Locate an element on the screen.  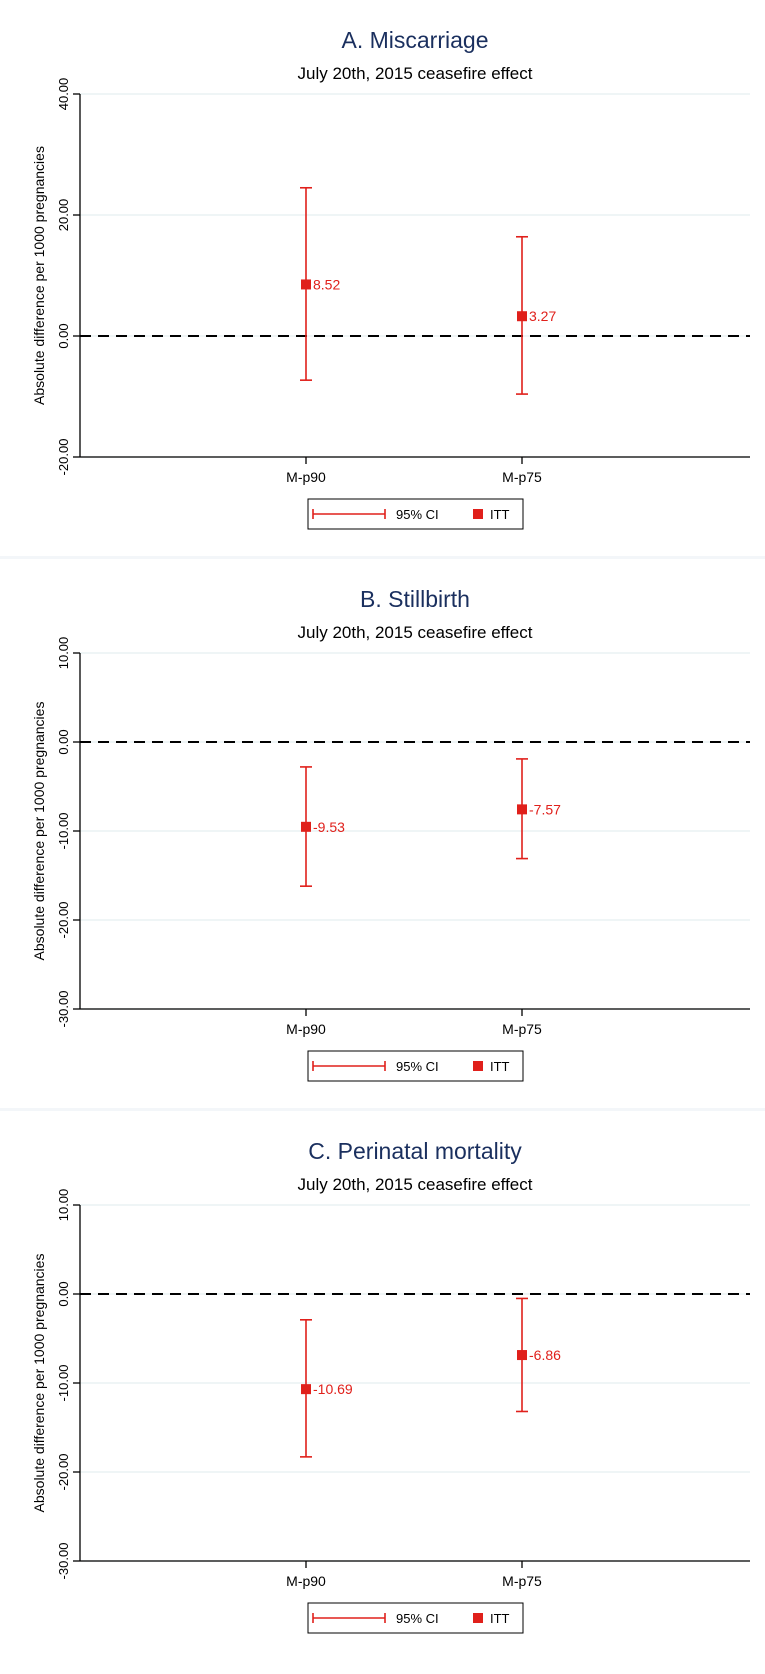
itt-value-label: -10.69 is located at coordinates (333, 1389).